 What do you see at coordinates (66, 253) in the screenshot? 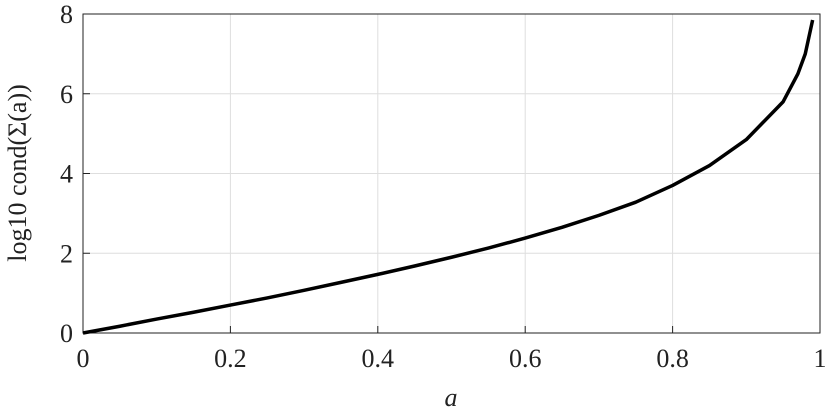
I see `y-tick-label: 2` at bounding box center [66, 253].